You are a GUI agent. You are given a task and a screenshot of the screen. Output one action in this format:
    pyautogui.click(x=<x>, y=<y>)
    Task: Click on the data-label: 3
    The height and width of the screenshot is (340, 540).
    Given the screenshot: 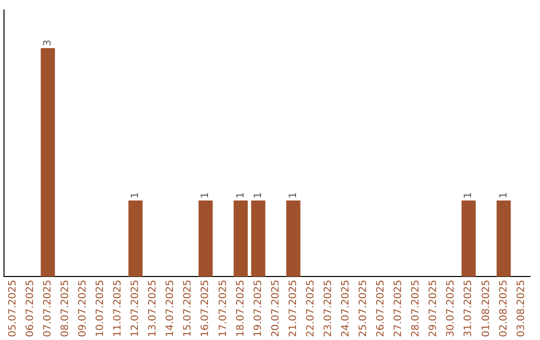 What is the action you would take?
    pyautogui.click(x=48, y=43)
    